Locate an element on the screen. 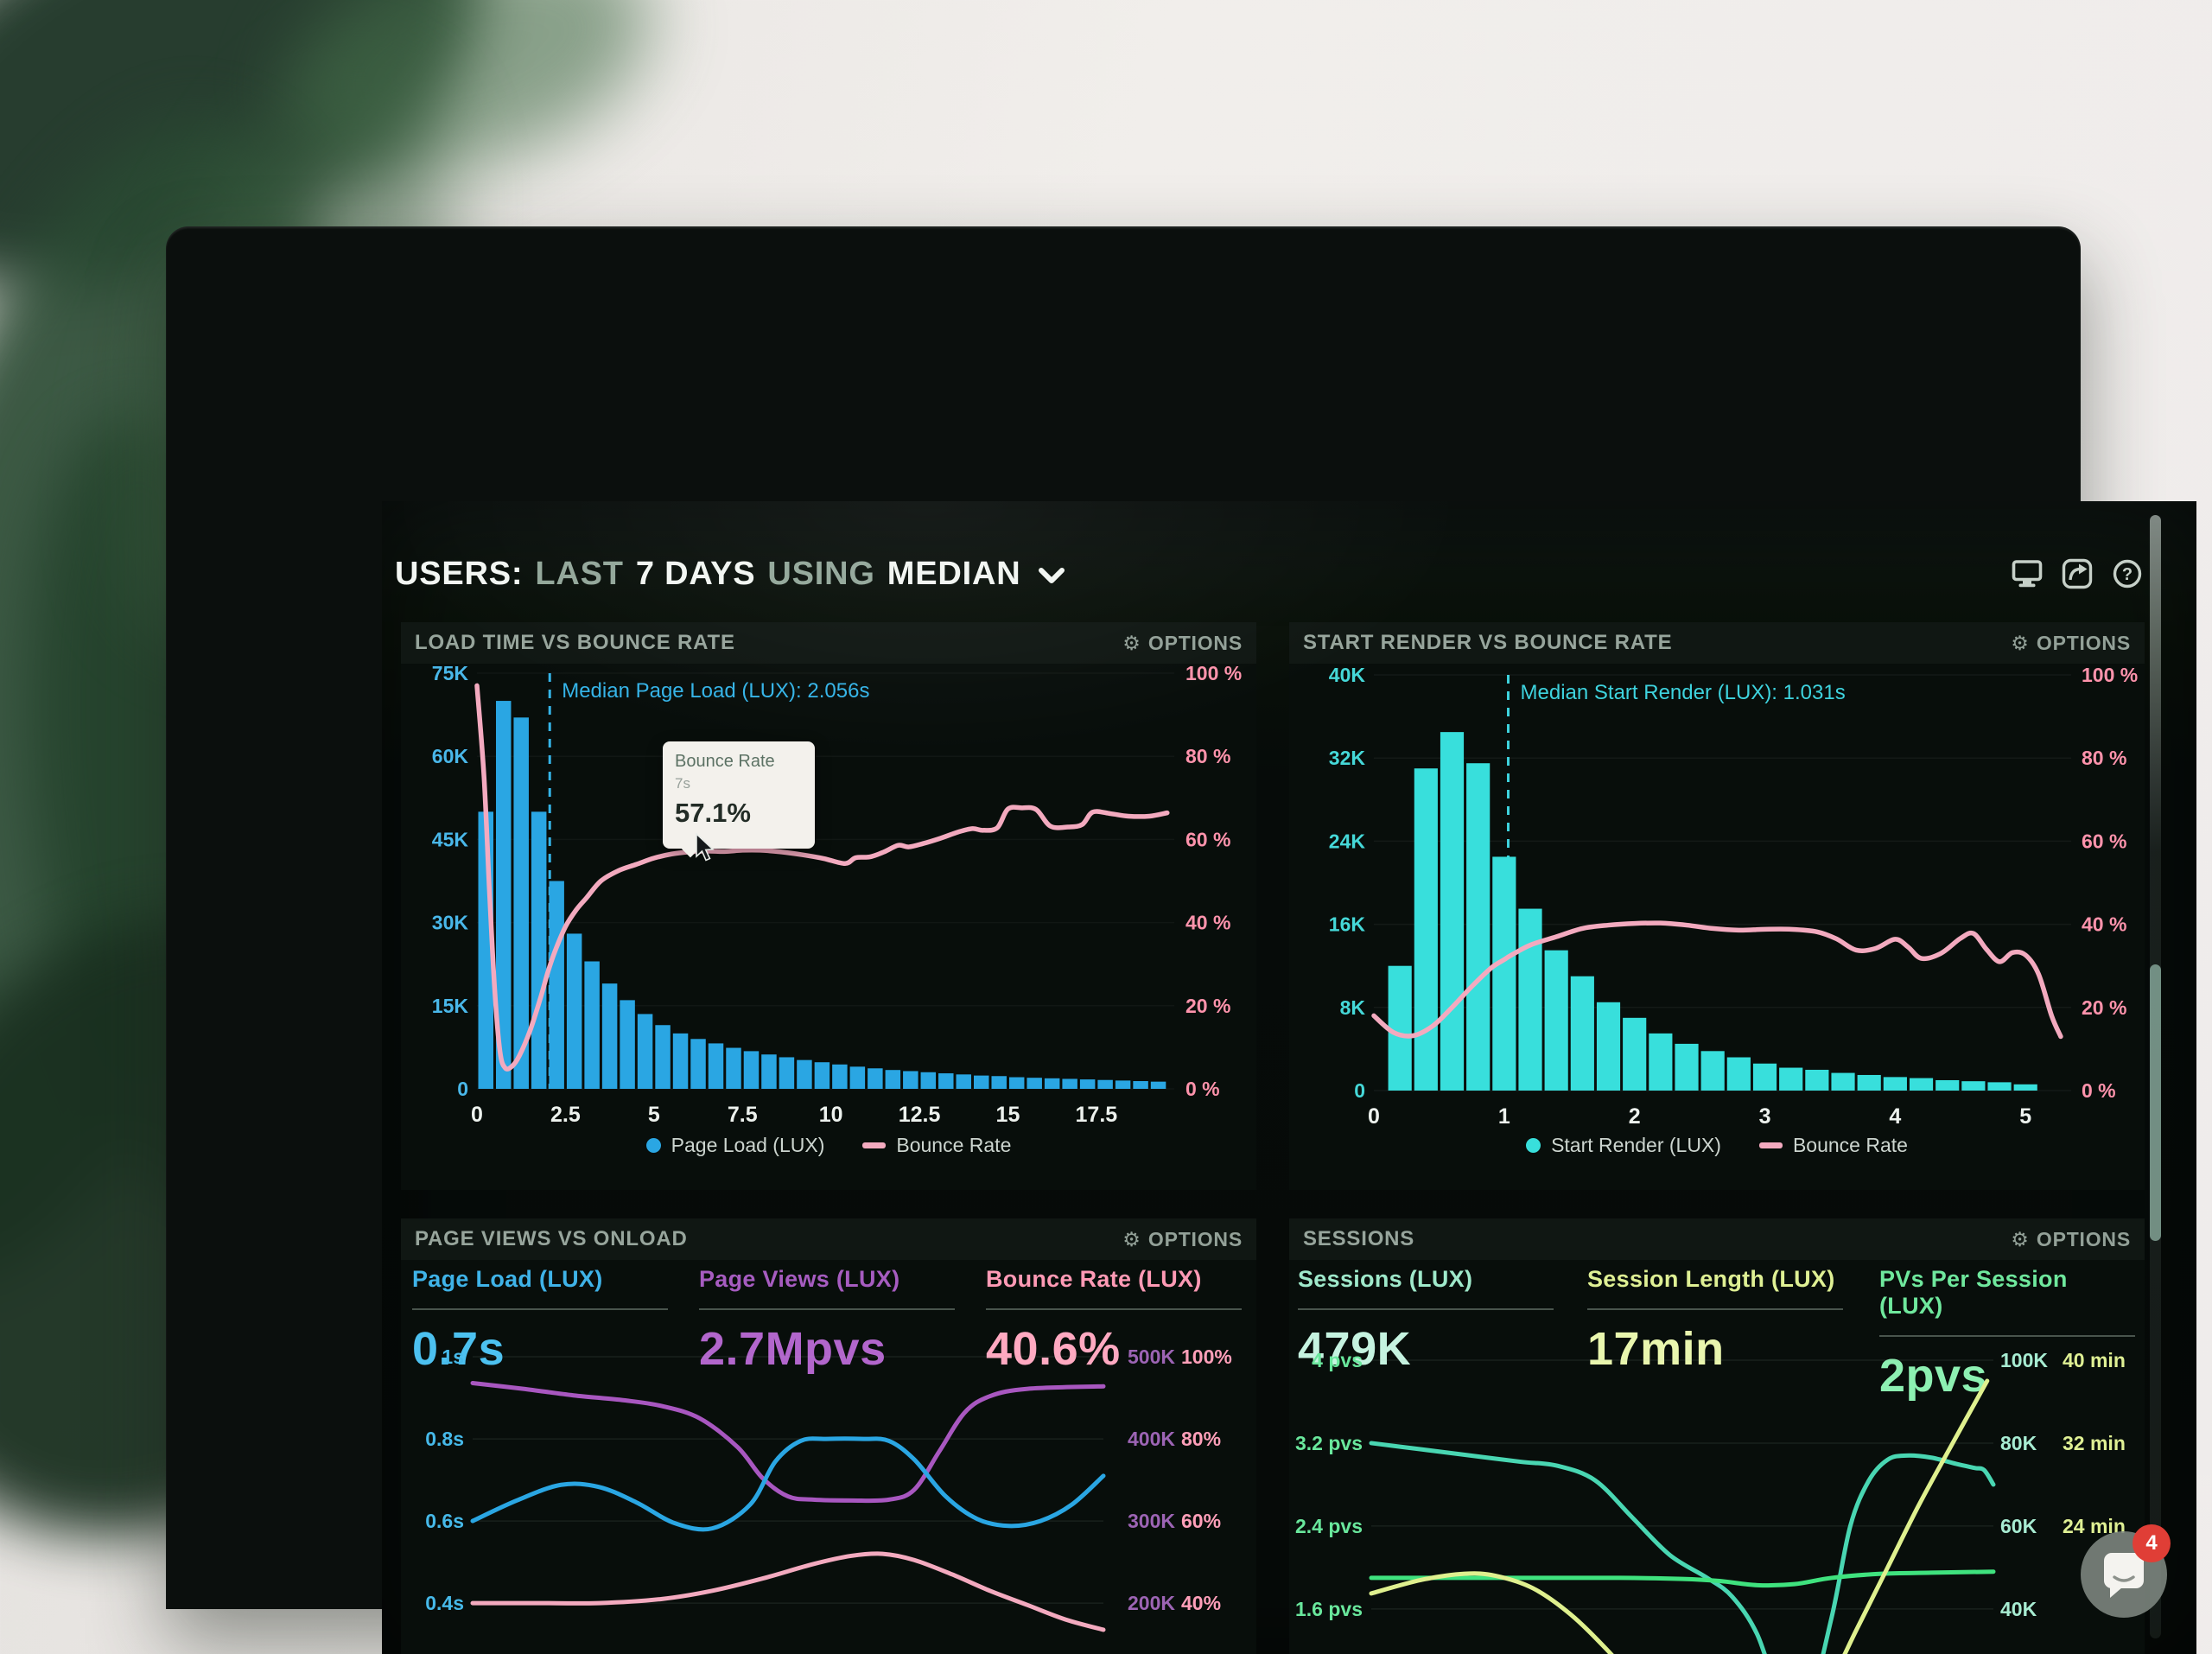 The image size is (2212, 1654). svg-text: 75K is located at coordinates (450, 673).